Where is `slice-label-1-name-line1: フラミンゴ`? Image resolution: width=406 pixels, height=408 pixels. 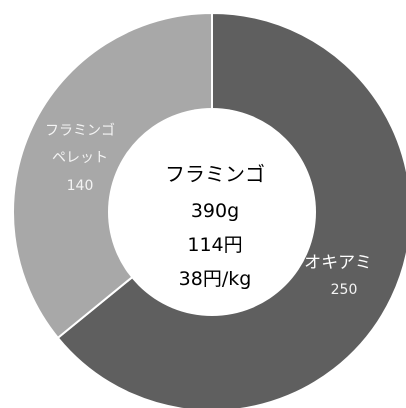
slice-label-1-name-line1: フラミンゴ is located at coordinates (80, 130).